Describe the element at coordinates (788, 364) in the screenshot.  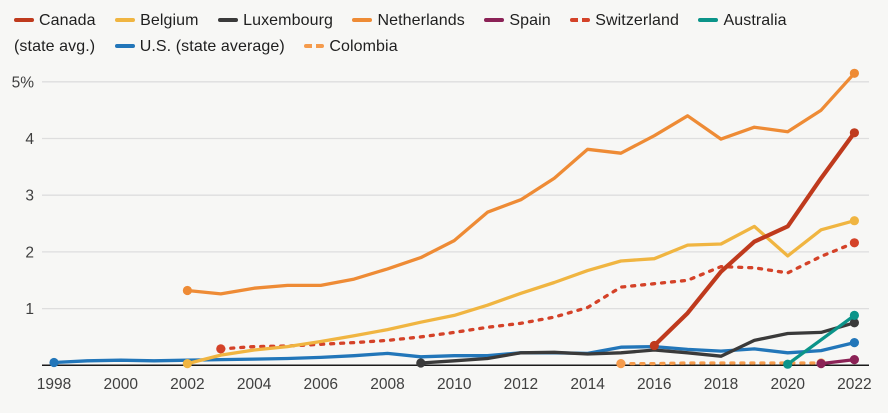
I see `series-marker-australia-state-avg-start` at that location.